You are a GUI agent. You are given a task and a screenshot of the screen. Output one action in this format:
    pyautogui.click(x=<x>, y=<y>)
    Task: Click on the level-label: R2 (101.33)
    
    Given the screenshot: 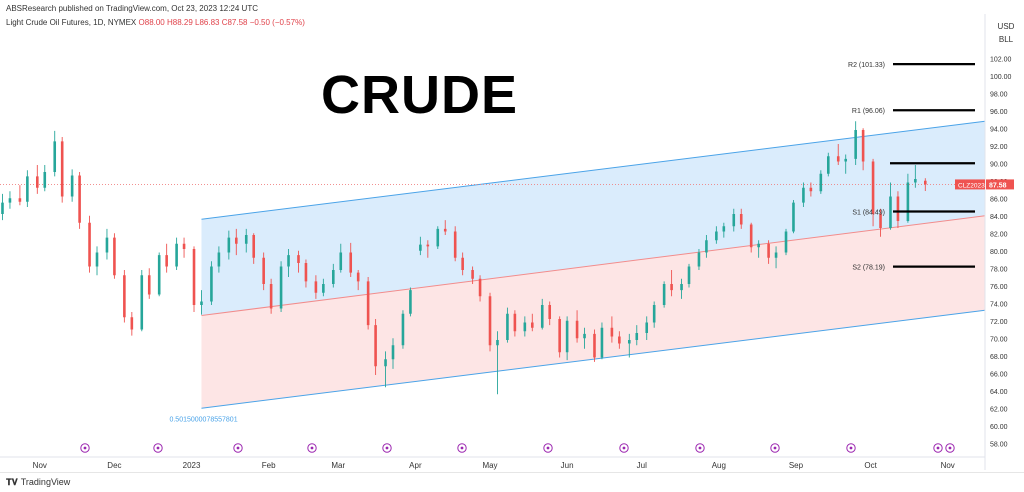 What is the action you would take?
    pyautogui.click(x=866, y=65)
    